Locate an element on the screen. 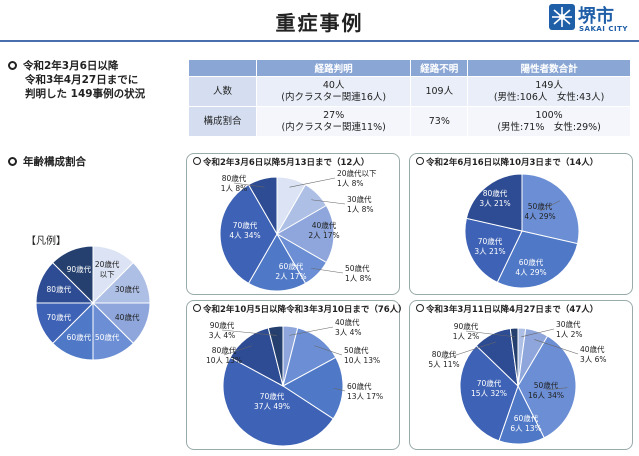 Image resolution: width=639 pixels, height=456 pixels. page-title: 重症事例 is located at coordinates (319, 23).